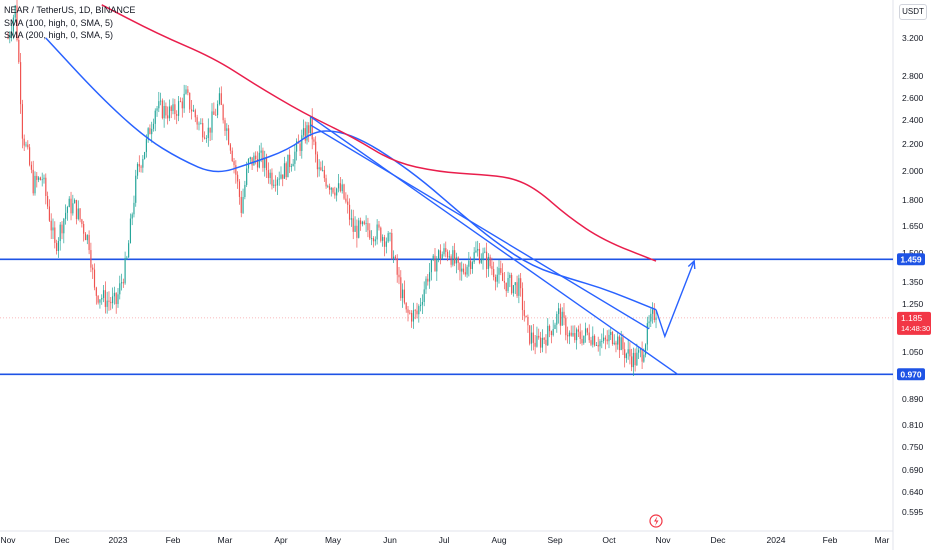 This screenshot has height=550, width=932. What do you see at coordinates (913, 171) in the screenshot?
I see `y-tick-label: 2.000` at bounding box center [913, 171].